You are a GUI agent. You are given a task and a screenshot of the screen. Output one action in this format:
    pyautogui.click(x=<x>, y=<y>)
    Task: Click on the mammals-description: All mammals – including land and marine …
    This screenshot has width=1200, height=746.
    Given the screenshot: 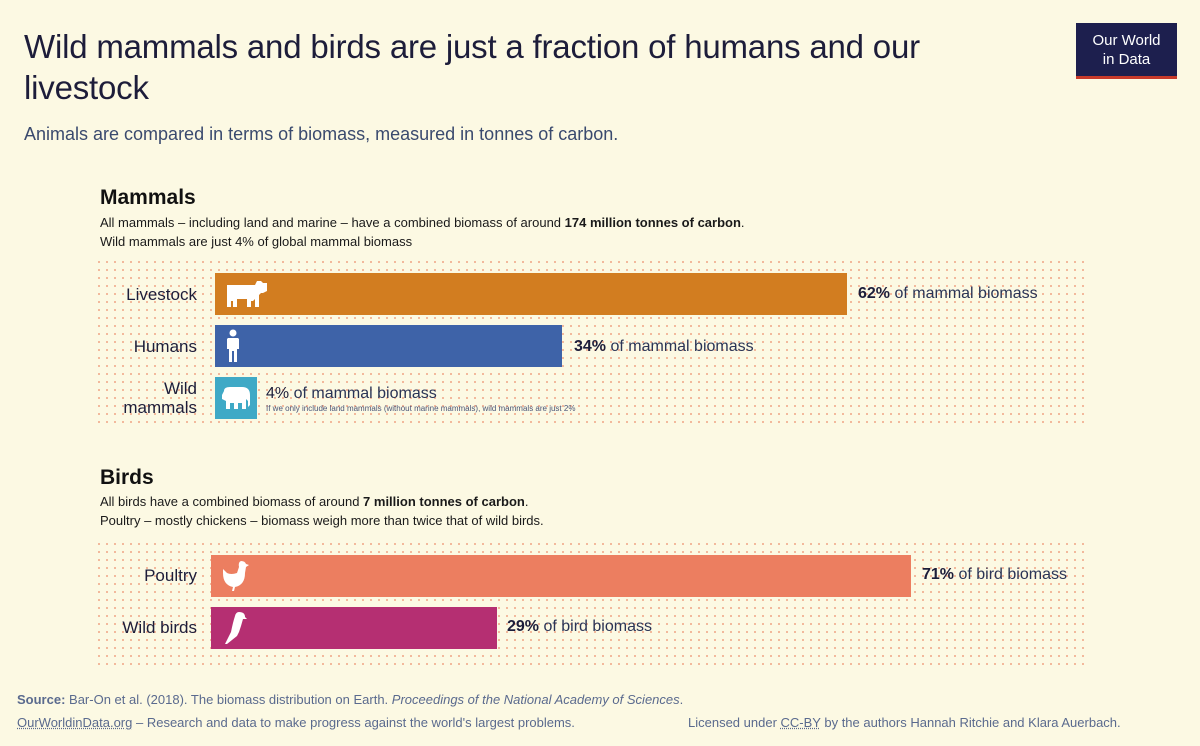 What is the action you would take?
    pyautogui.click(x=422, y=232)
    